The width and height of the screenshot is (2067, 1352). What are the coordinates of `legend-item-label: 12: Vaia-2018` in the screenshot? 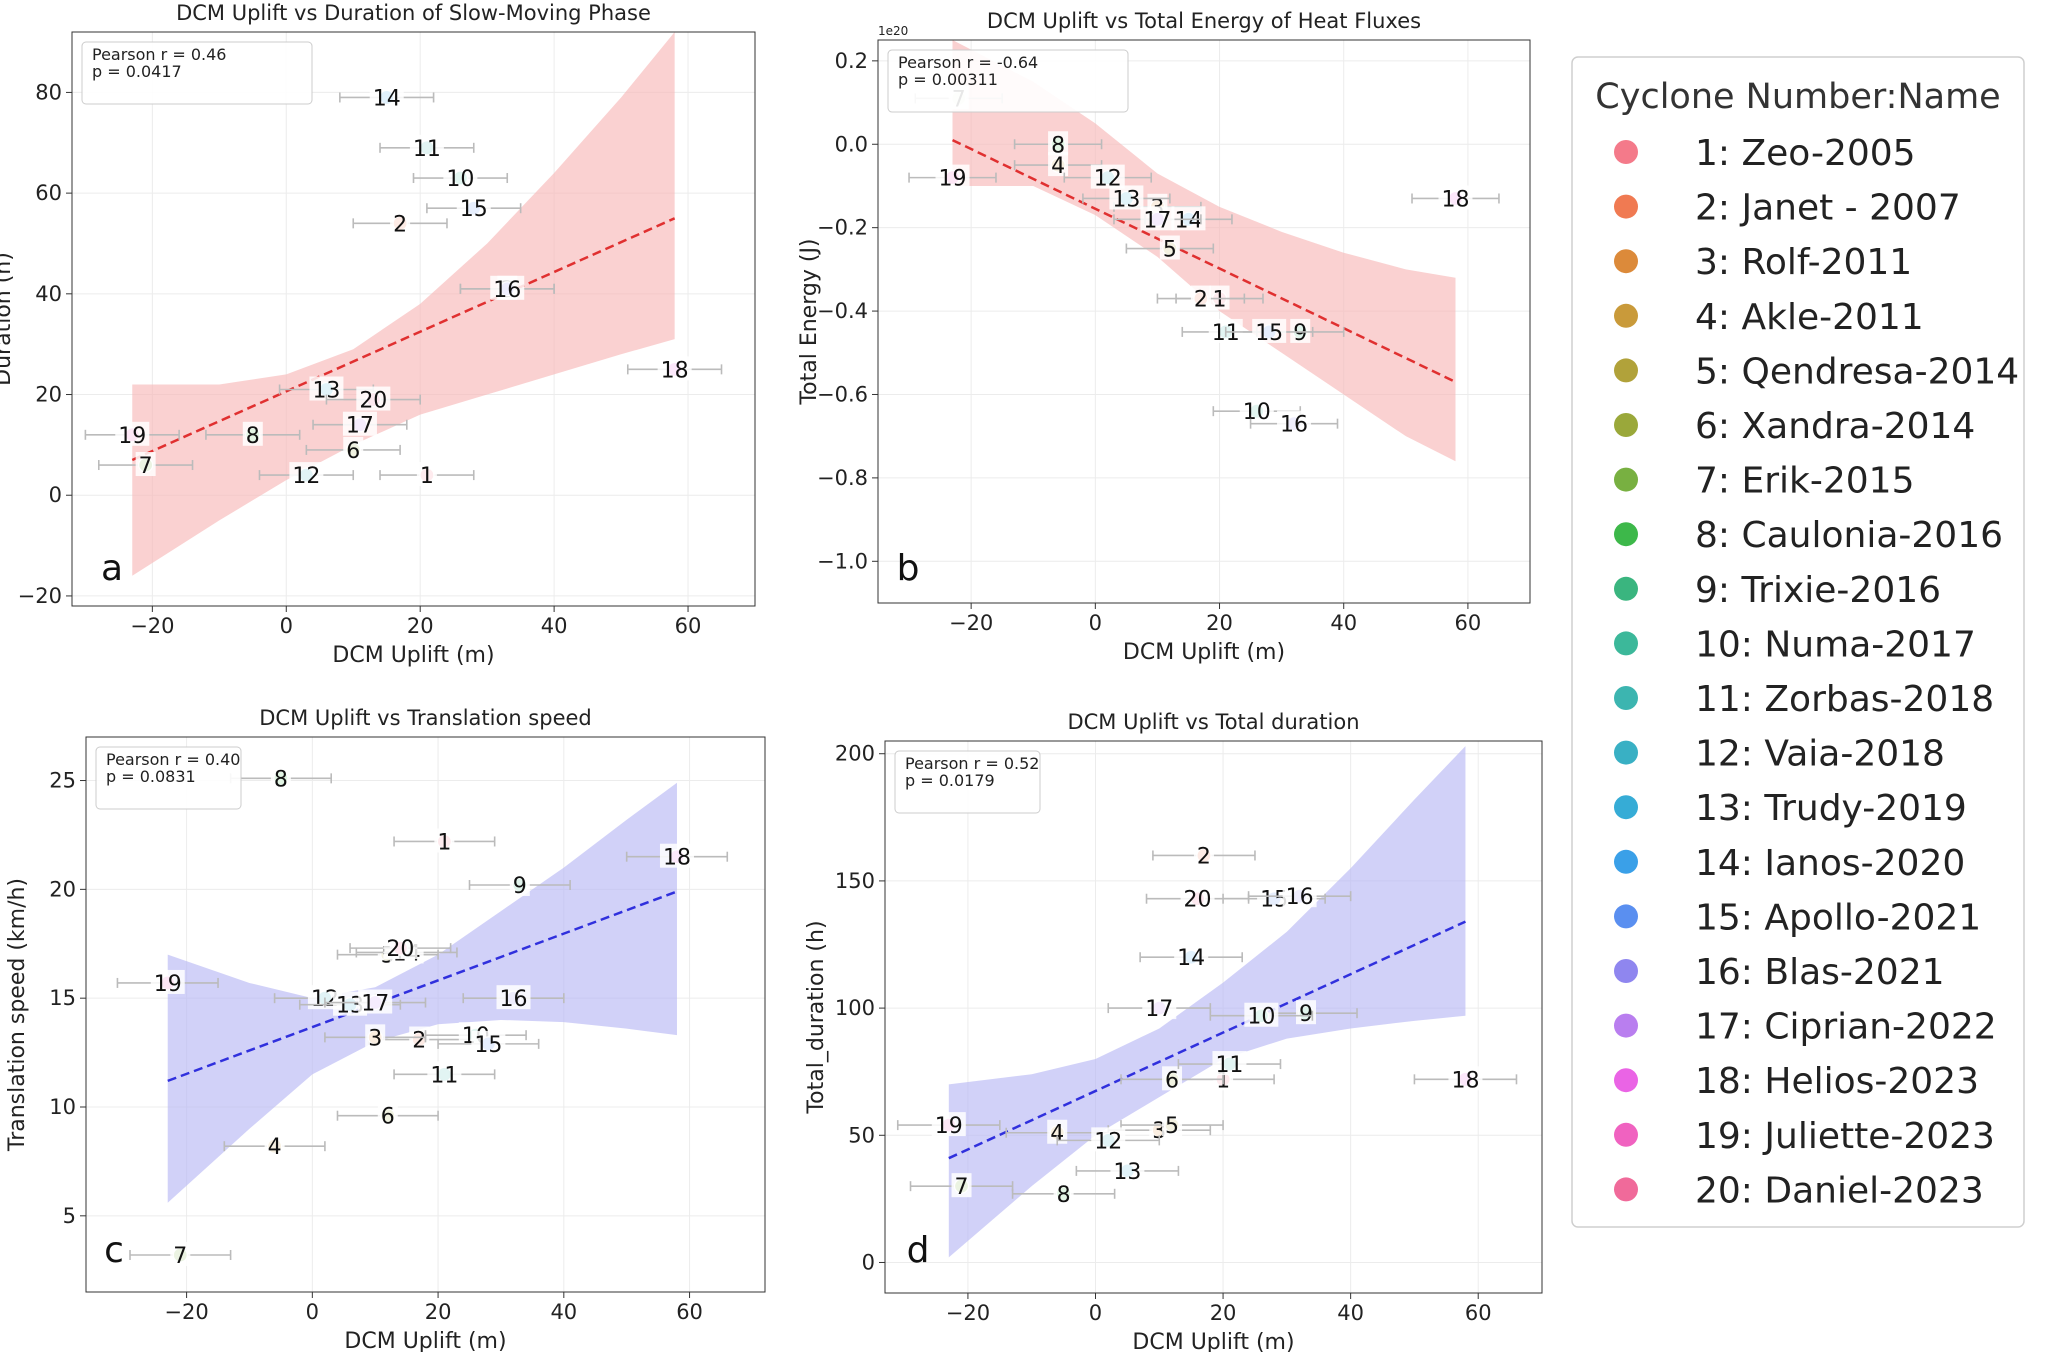 It's located at (1820, 754).